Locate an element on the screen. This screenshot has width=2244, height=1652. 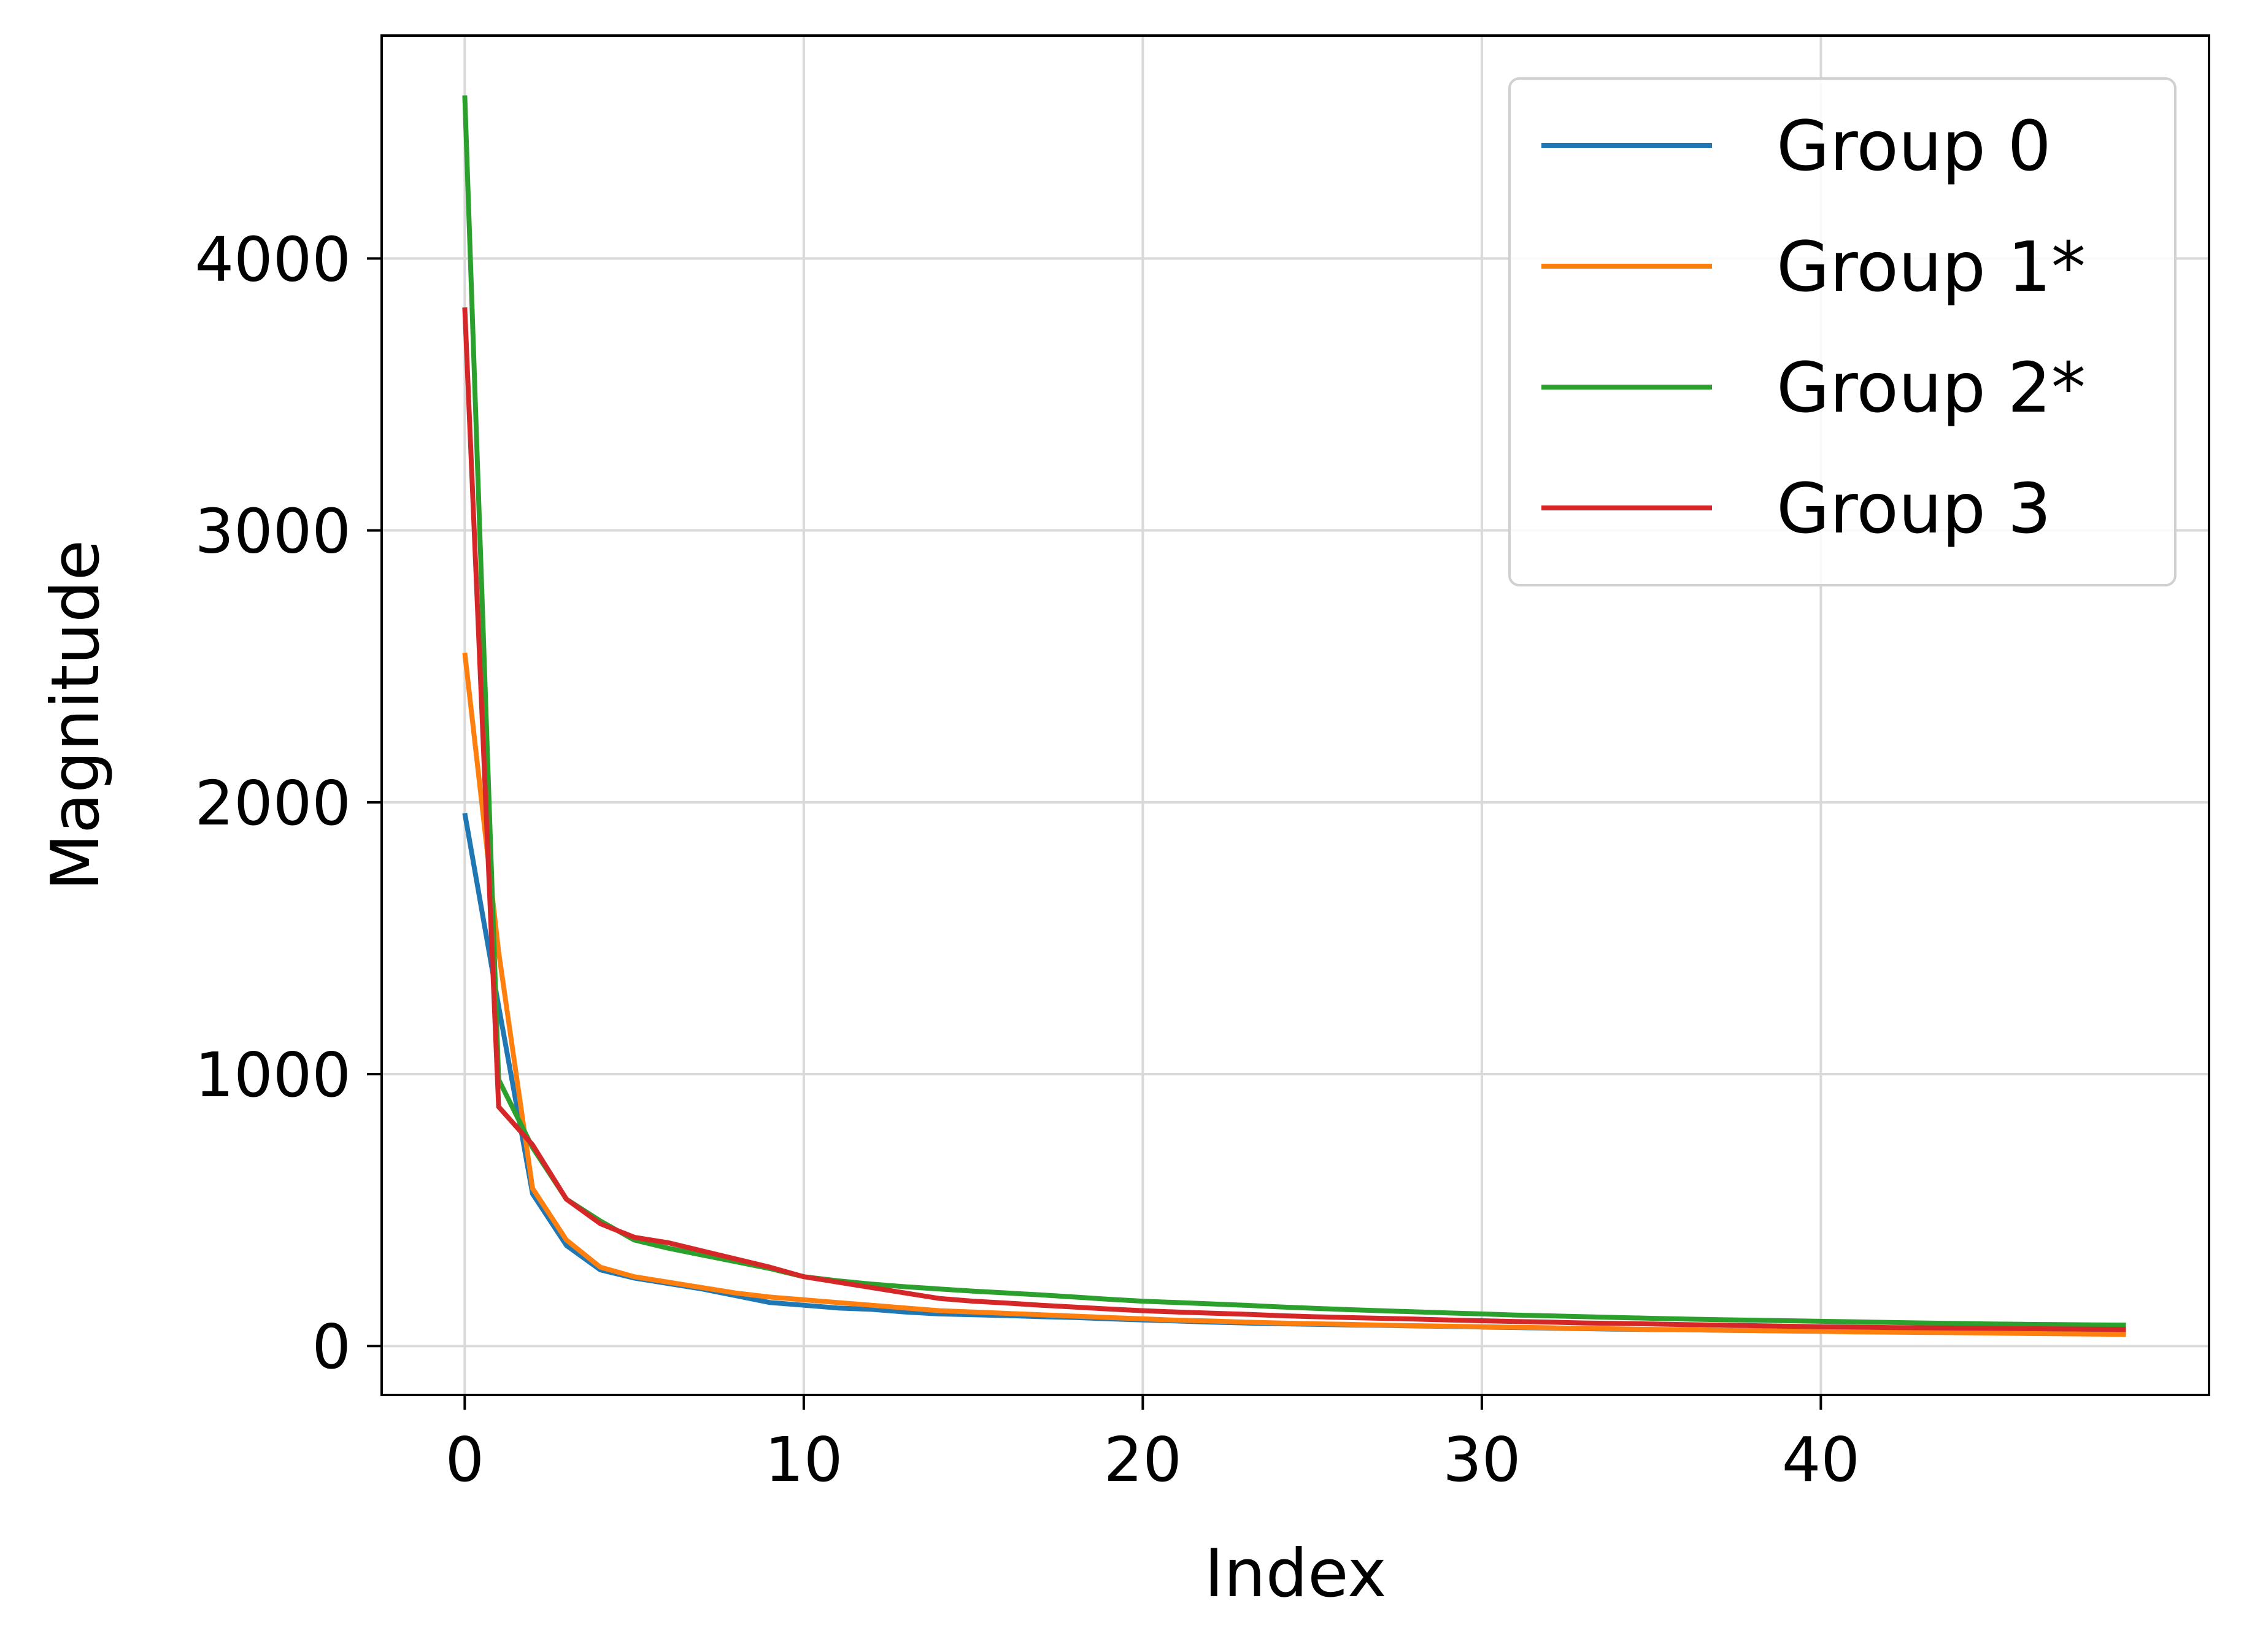
legend-label: Group 2* is located at coordinates (1931, 388).